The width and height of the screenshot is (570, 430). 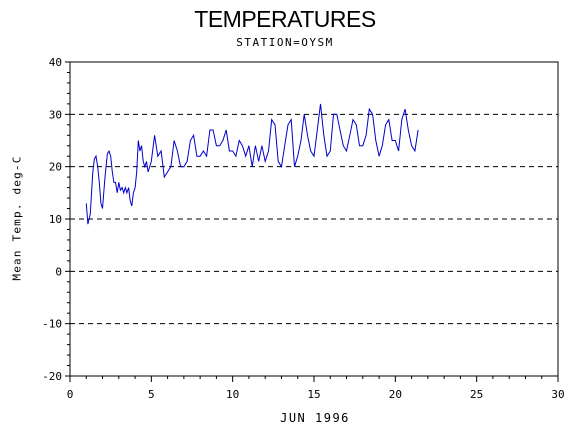 I want to click on x-axis-label: JUN 1996, so click(x=315, y=418).